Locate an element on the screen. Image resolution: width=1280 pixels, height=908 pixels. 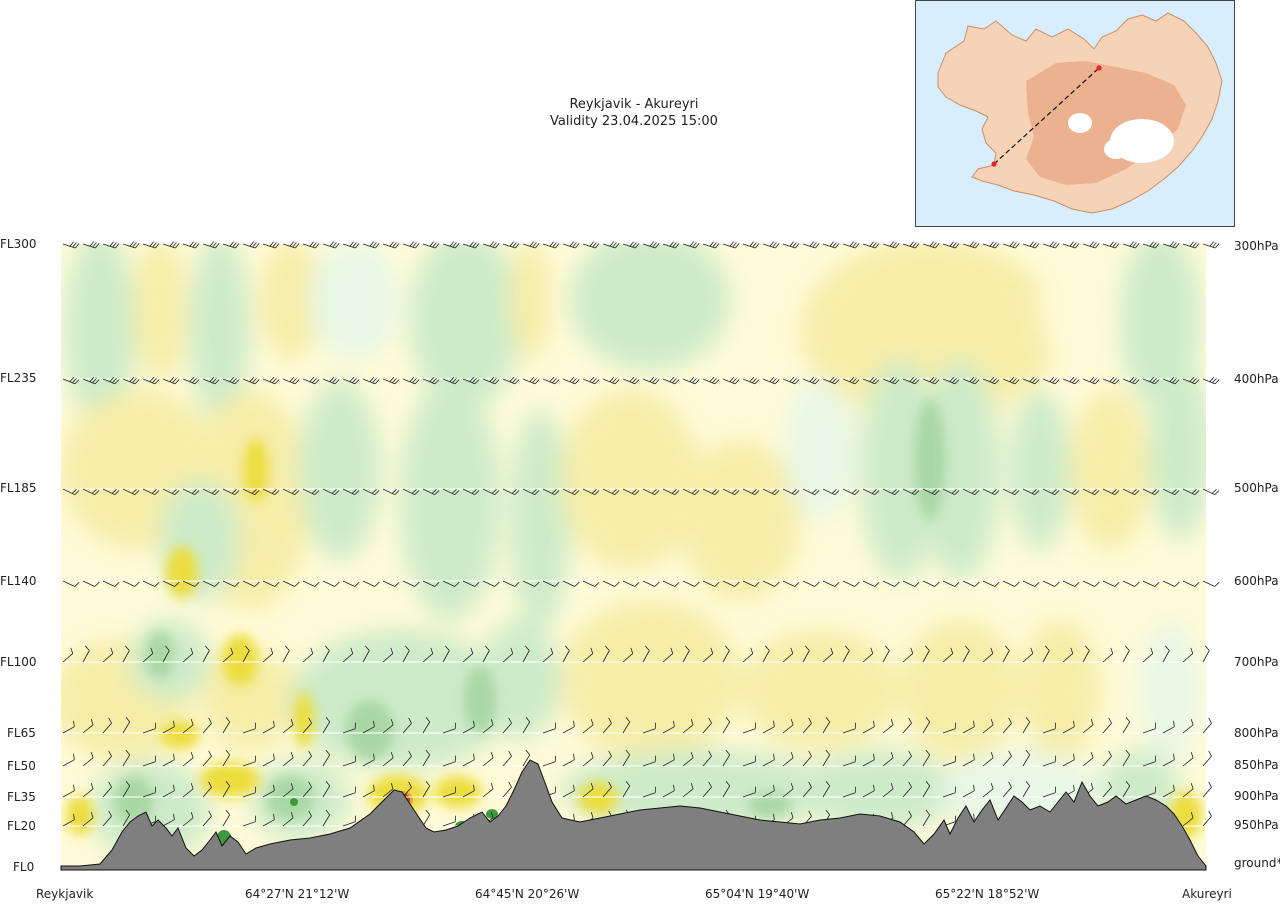
fl-label: FL140 is located at coordinates (18, 581).